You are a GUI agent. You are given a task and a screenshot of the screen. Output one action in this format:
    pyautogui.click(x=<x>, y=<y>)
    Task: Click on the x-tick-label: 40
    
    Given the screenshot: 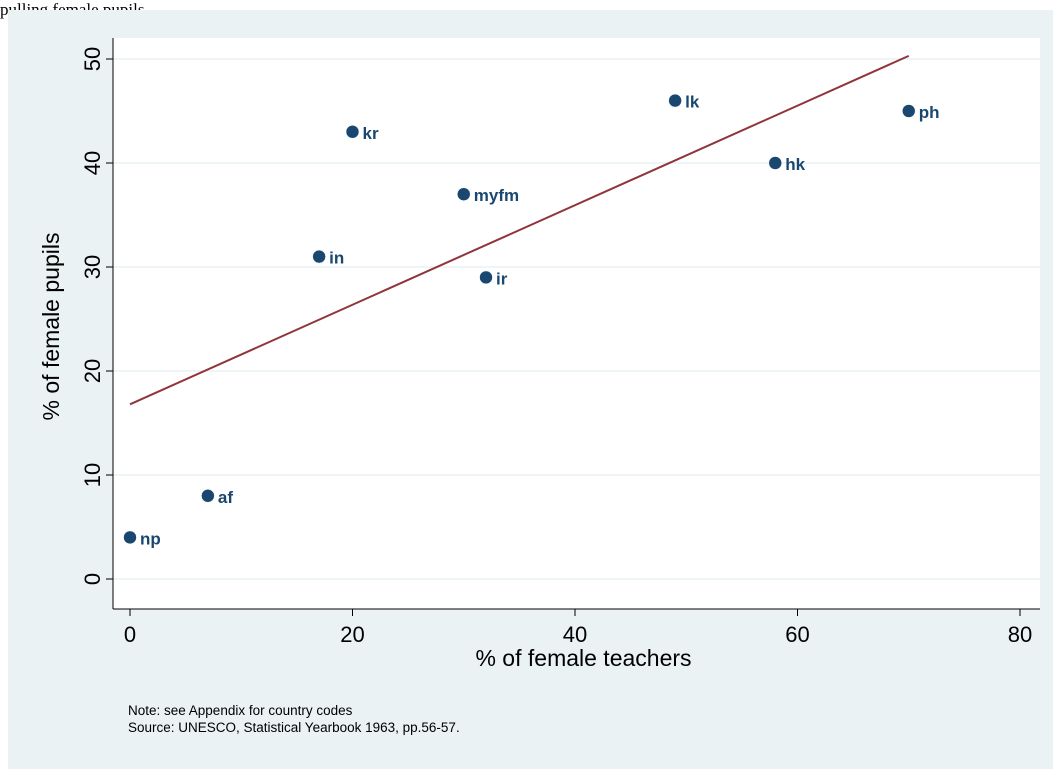 What is the action you would take?
    pyautogui.click(x=575, y=634)
    